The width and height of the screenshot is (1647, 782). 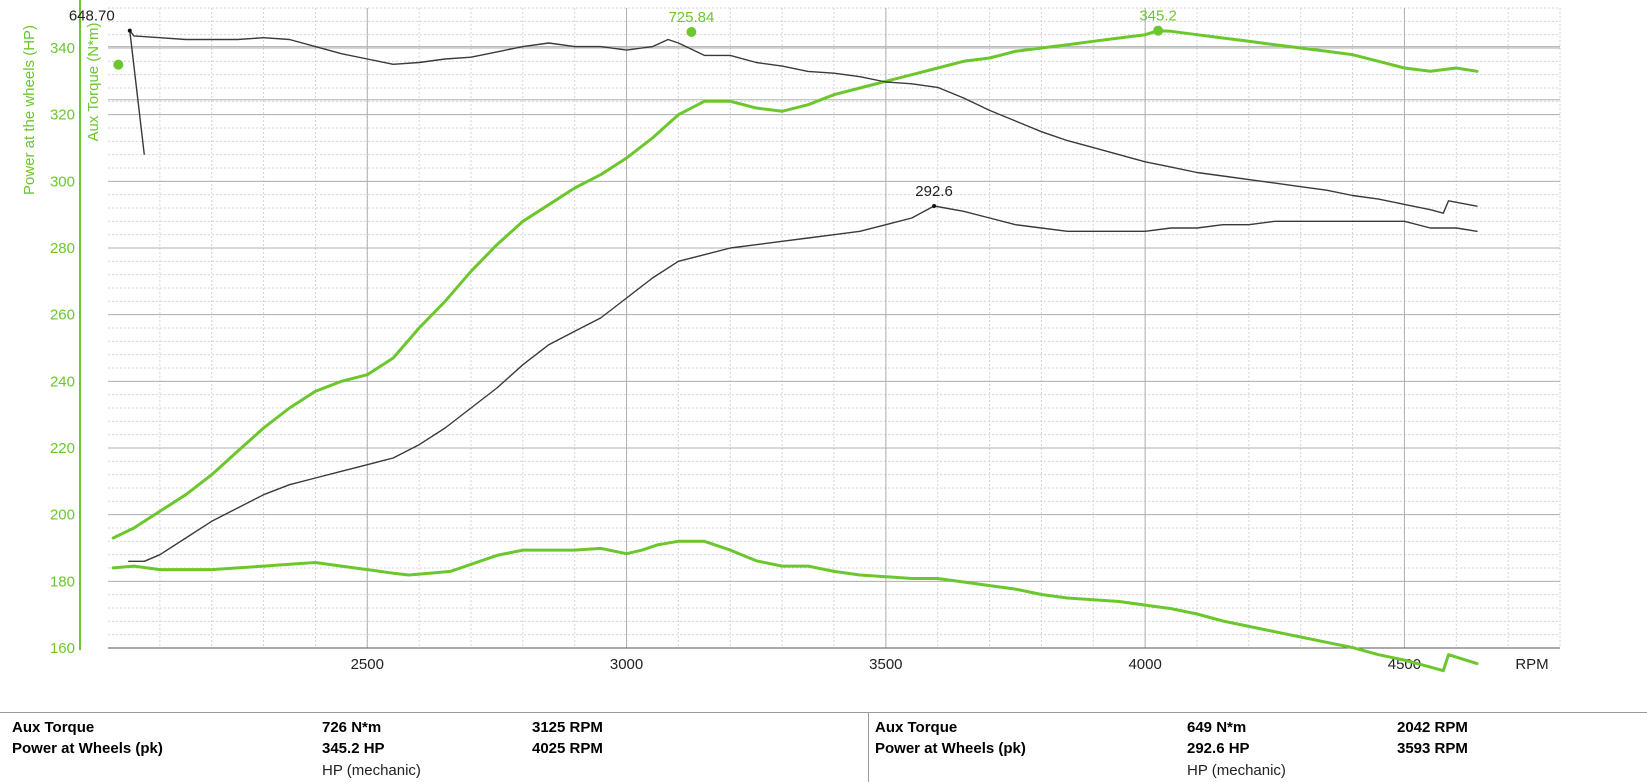 I want to click on x-axis-label: RPM, so click(x=1531, y=664).